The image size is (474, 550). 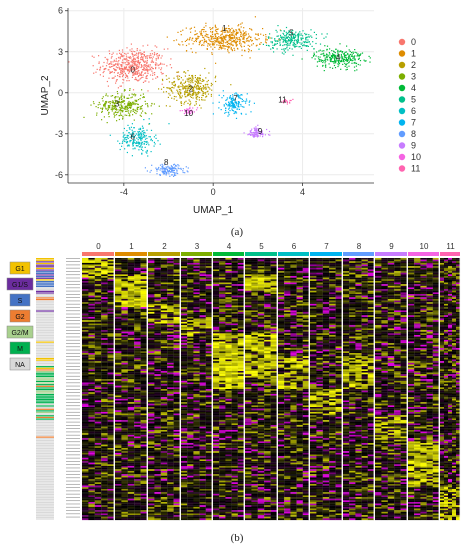 I want to click on legend-swatch, so click(x=402, y=53).